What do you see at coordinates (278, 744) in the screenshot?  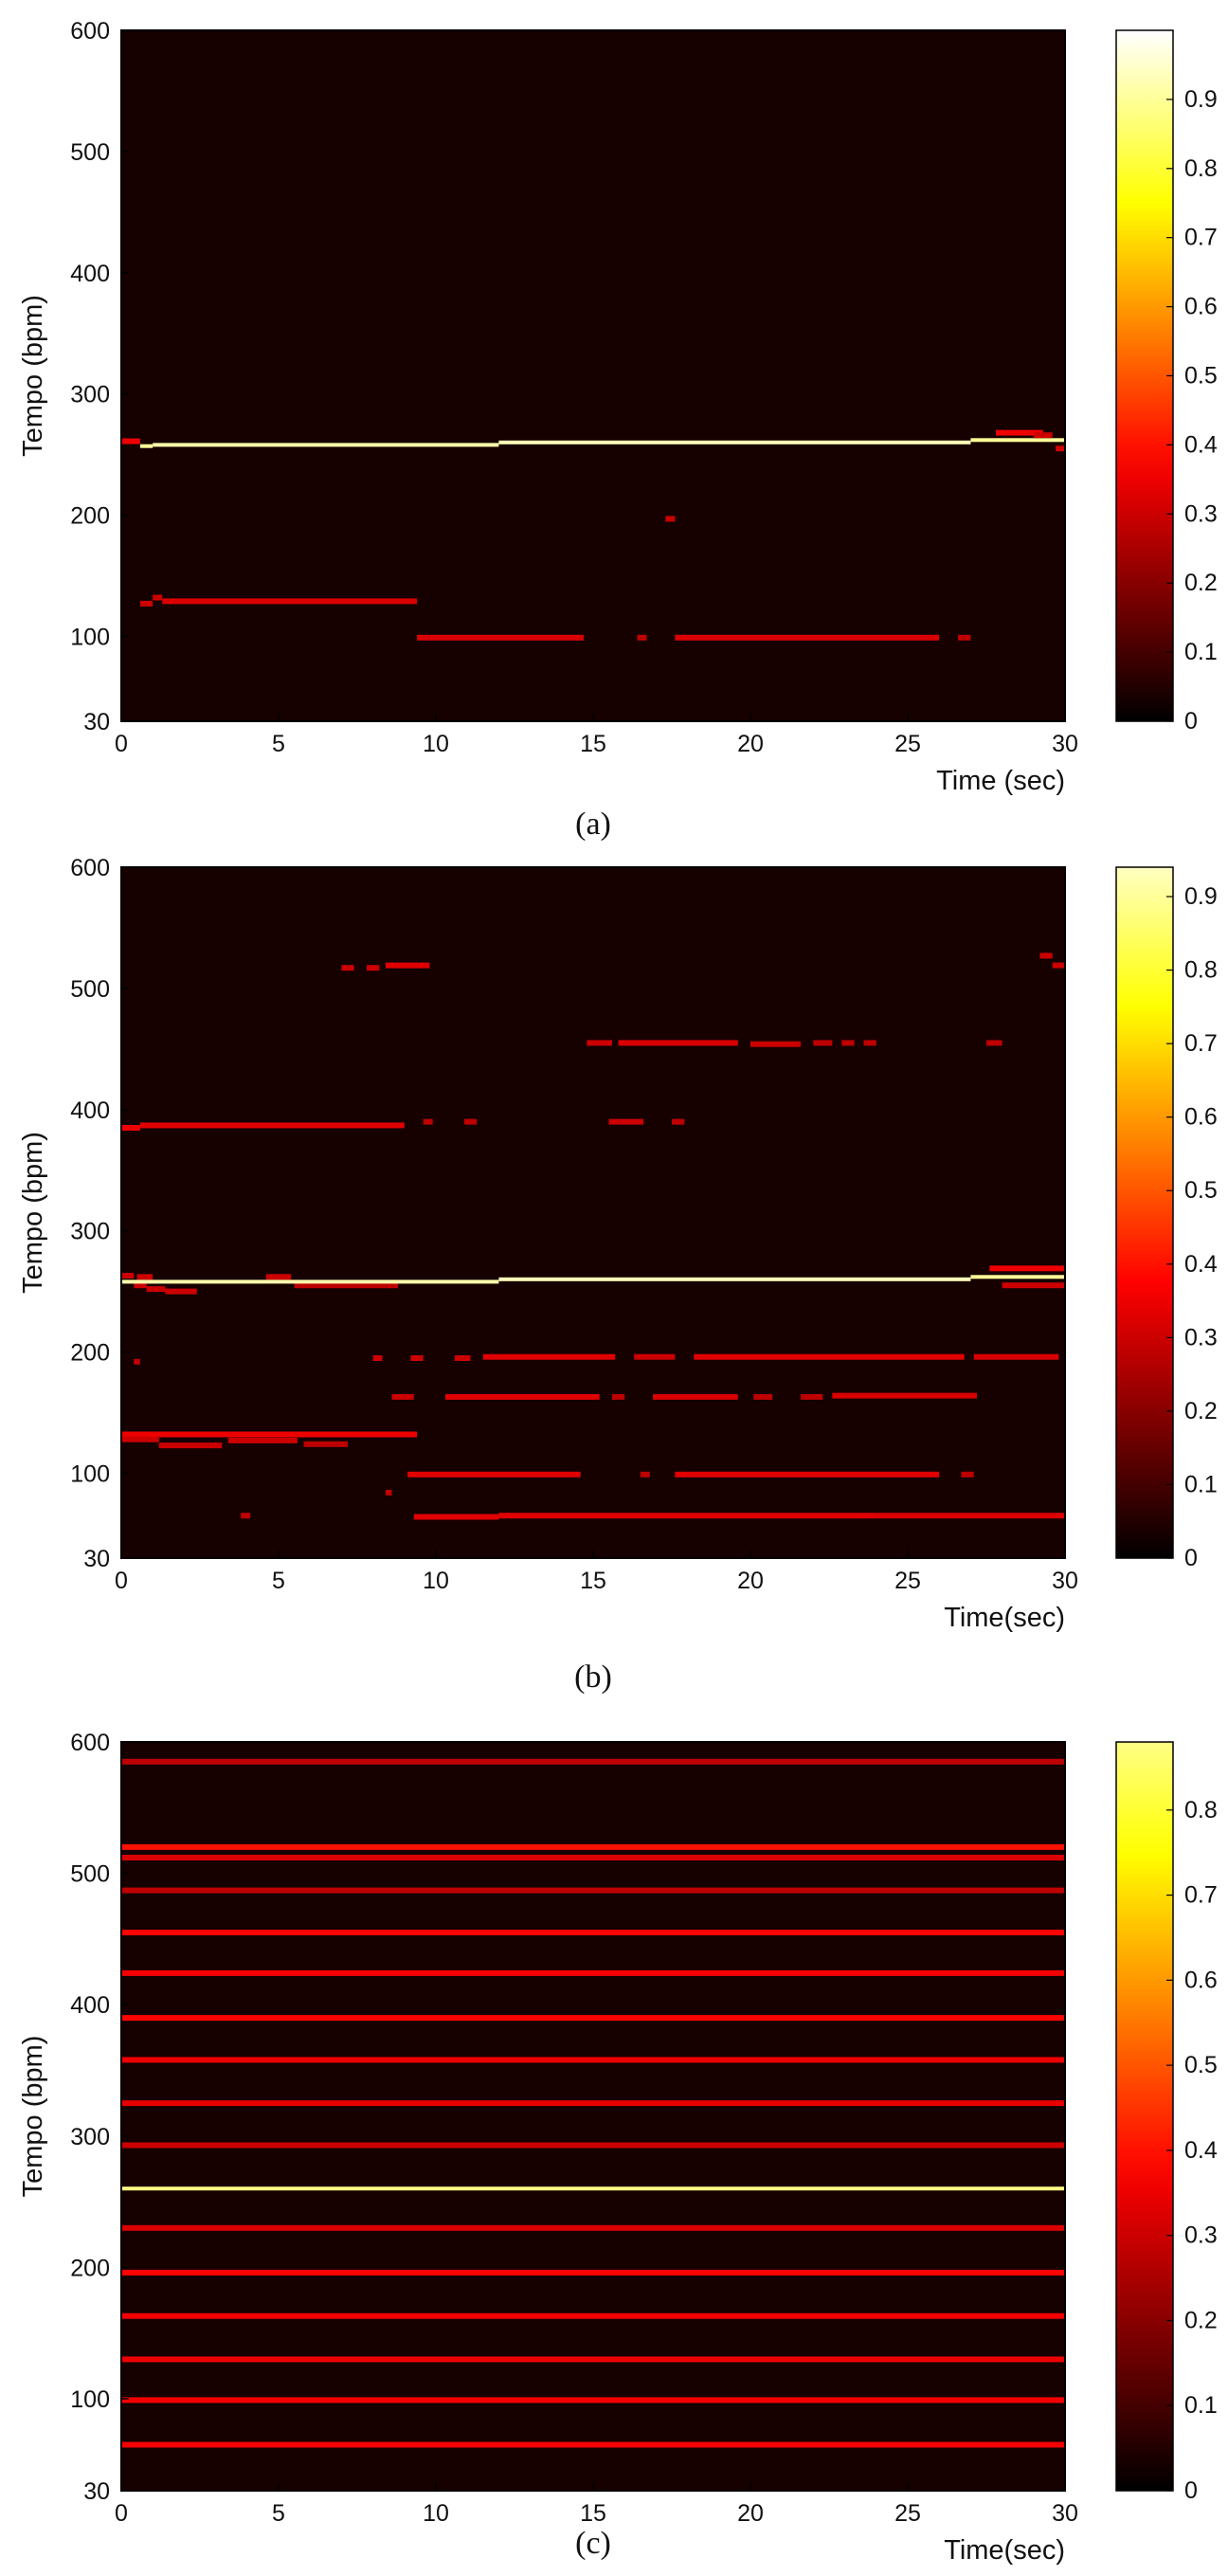 I see `x-tick-label: 5` at bounding box center [278, 744].